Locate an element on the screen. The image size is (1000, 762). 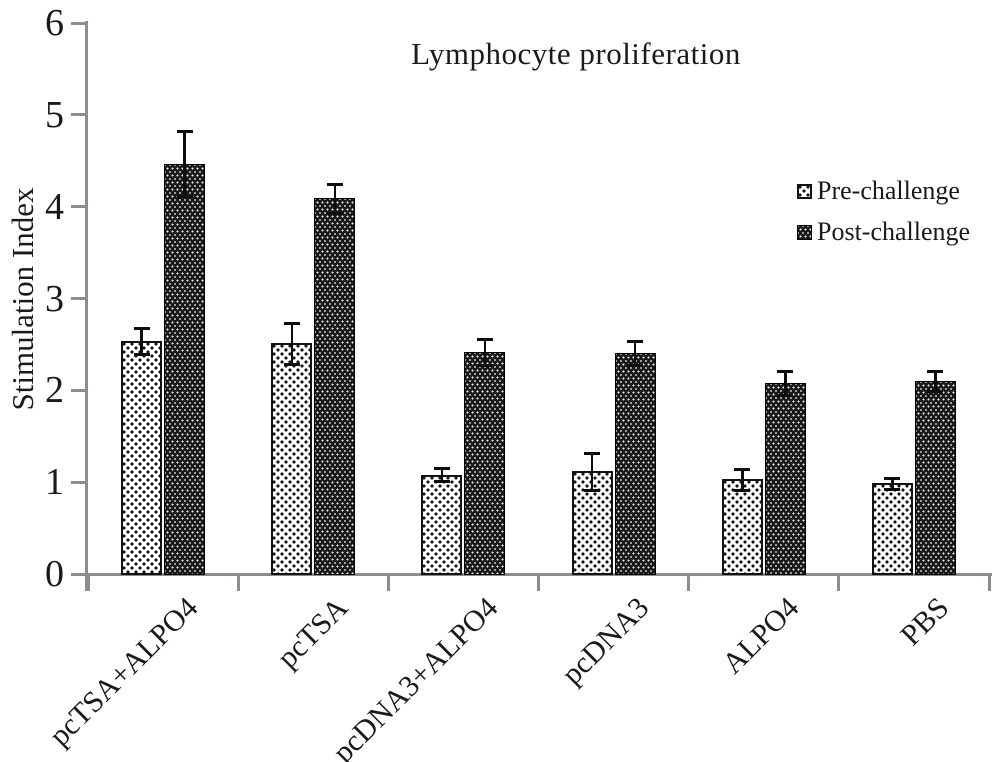
legend-item-post-challenge: Post-challenge is located at coordinates (883, 232).